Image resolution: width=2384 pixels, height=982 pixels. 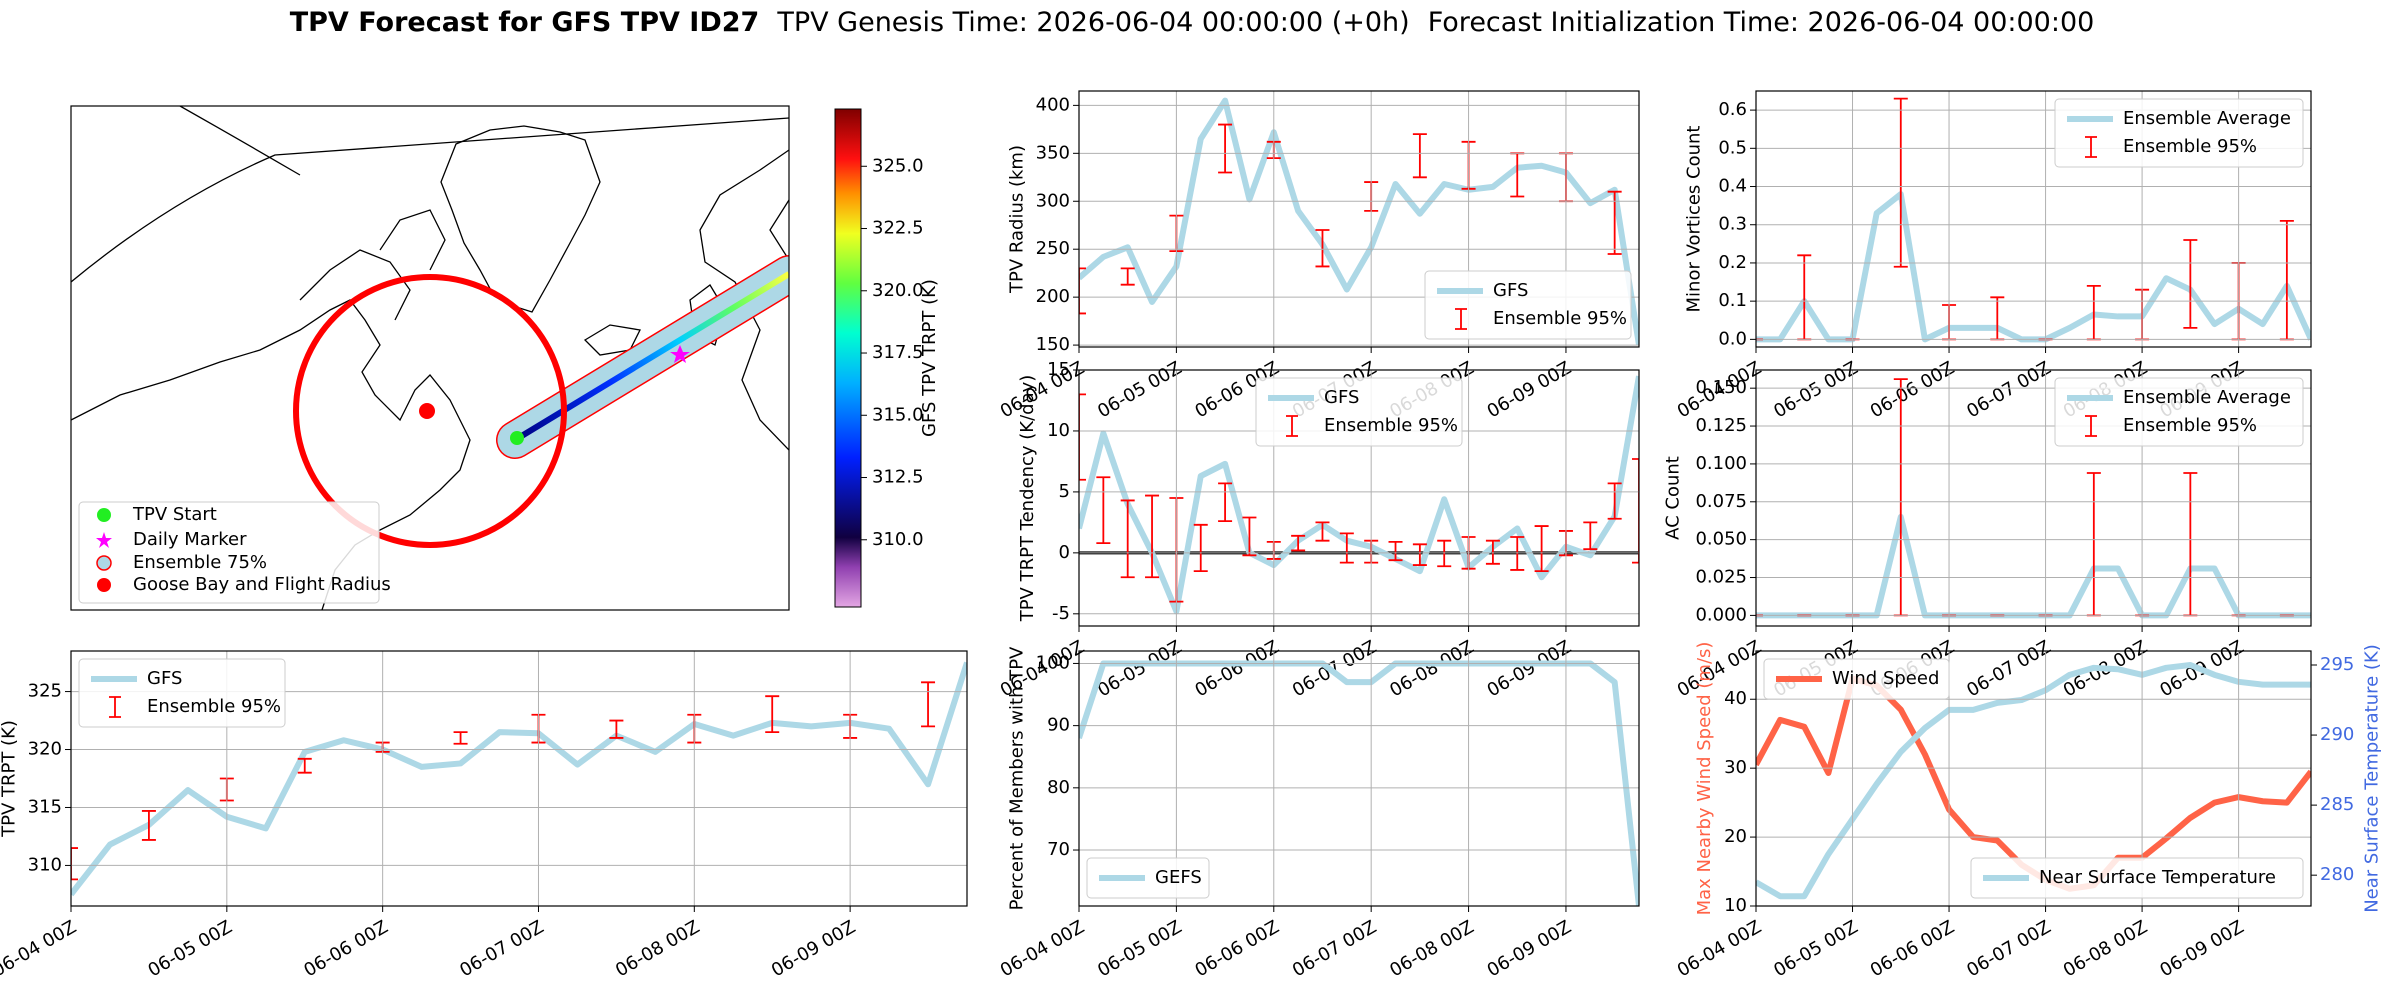 I want to click on x-tick-label: 06-04 00Z, so click(x=1042, y=389).